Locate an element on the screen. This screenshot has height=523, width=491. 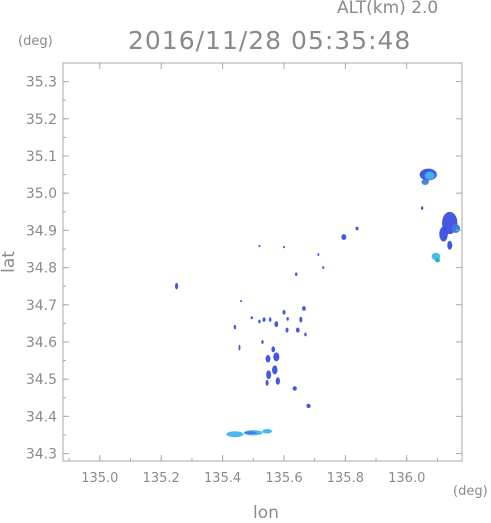
y-tick-label: 34.7 is located at coordinates (41, 306).